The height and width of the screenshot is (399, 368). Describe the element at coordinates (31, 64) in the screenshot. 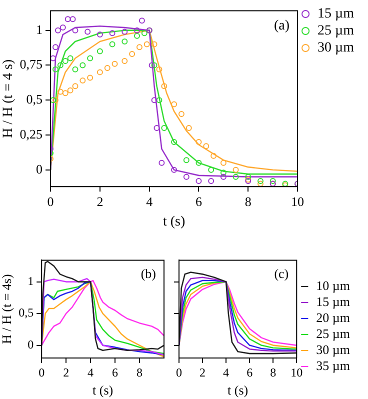

I see `y-tick-label: 0,75` at that location.